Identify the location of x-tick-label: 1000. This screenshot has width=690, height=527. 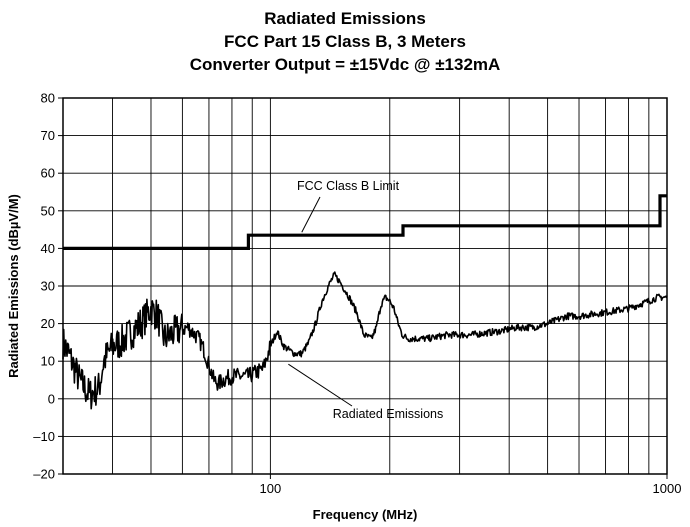
(667, 488).